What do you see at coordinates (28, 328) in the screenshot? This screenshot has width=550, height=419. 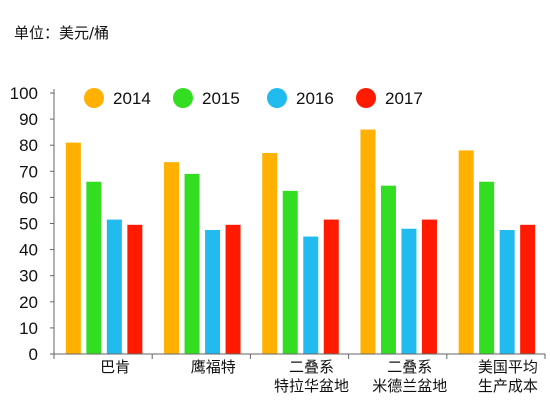 I see `y-tick-label: 10` at bounding box center [28, 328].